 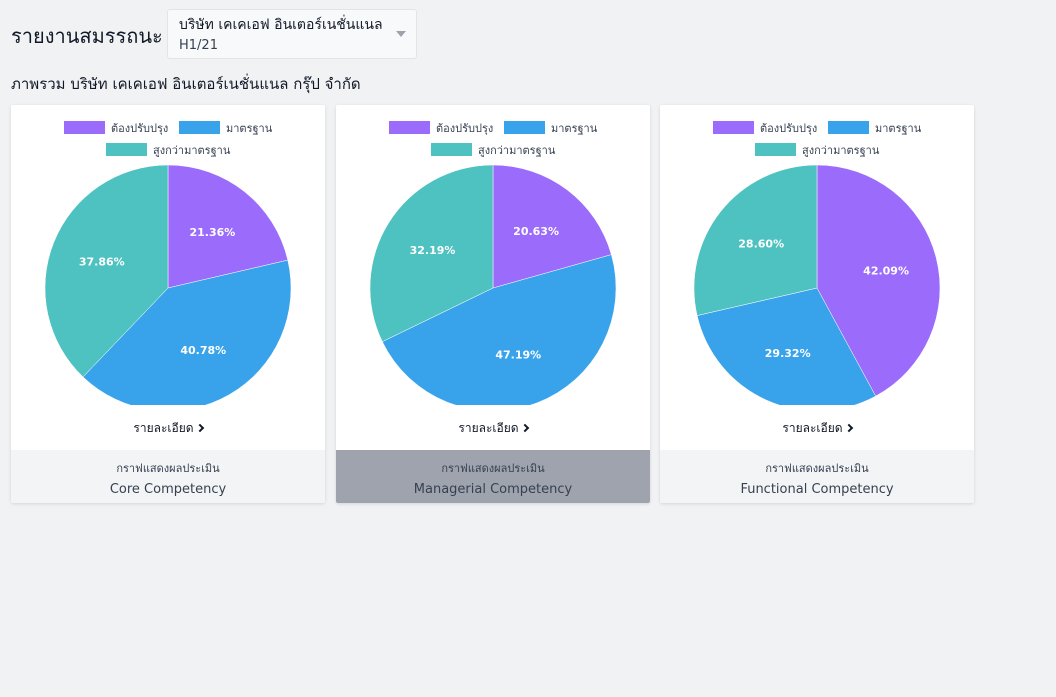 I want to click on slice-label-standard: 29.32%, so click(x=788, y=353).